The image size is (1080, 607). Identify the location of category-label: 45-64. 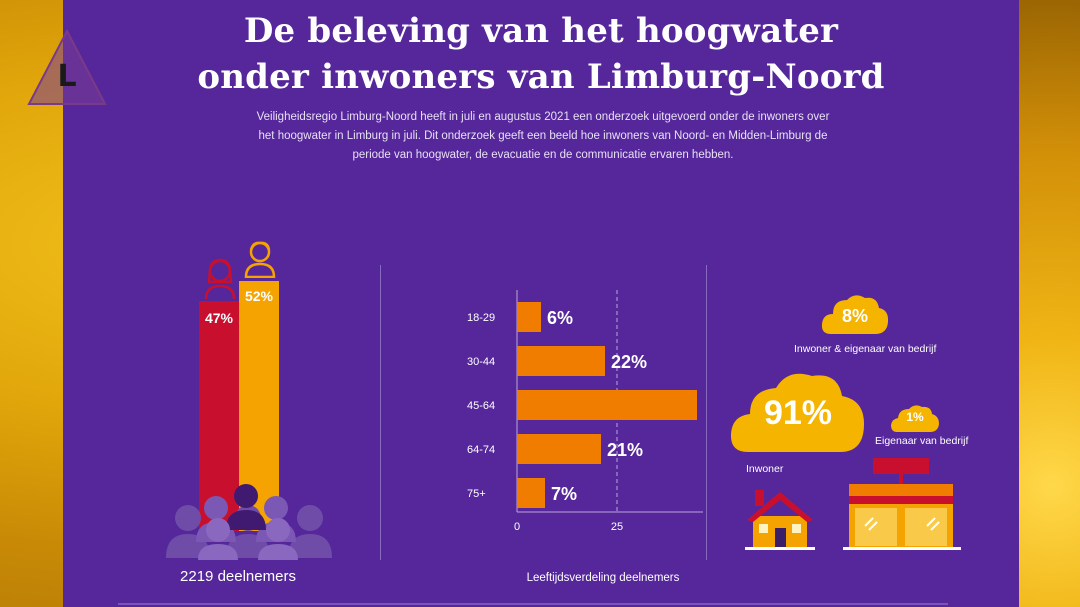
(481, 406).